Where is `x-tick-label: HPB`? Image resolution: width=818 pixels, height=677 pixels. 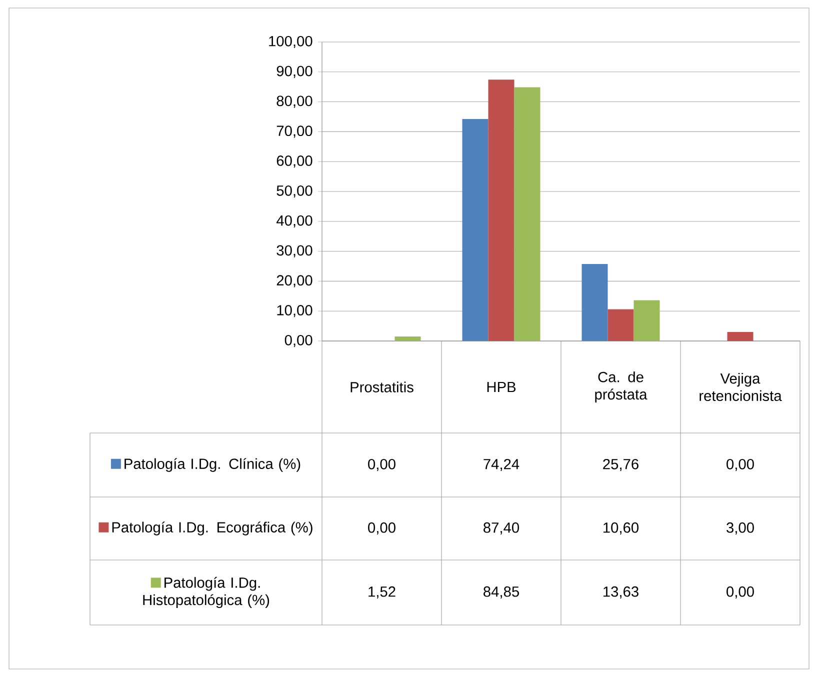
x-tick-label: HPB is located at coordinates (501, 387).